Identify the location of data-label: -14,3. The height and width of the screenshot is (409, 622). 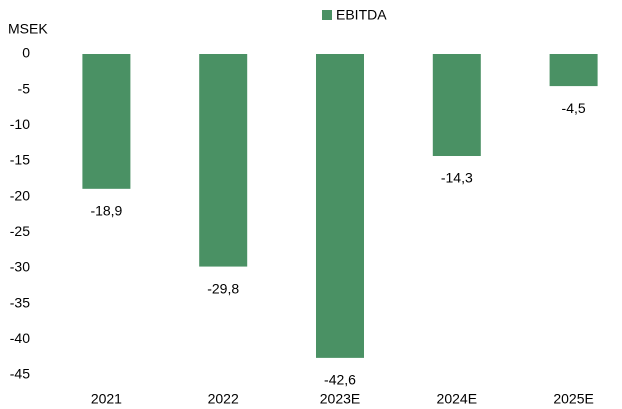
(457, 178).